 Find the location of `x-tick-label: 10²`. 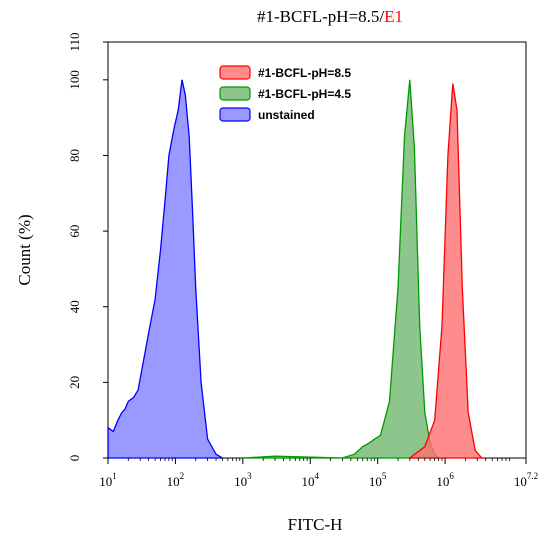

x-tick-label: 10² is located at coordinates (176, 480).